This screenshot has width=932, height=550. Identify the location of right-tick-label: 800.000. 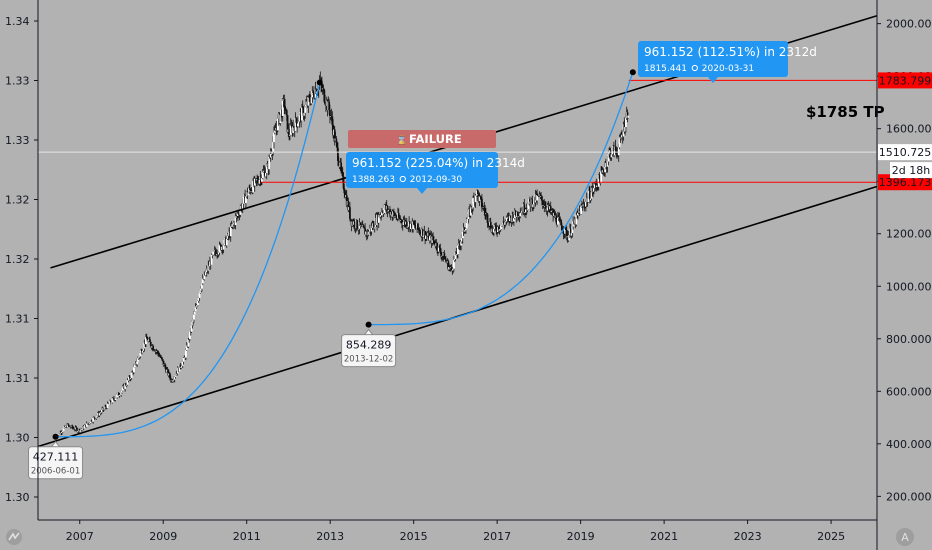
(909, 339).